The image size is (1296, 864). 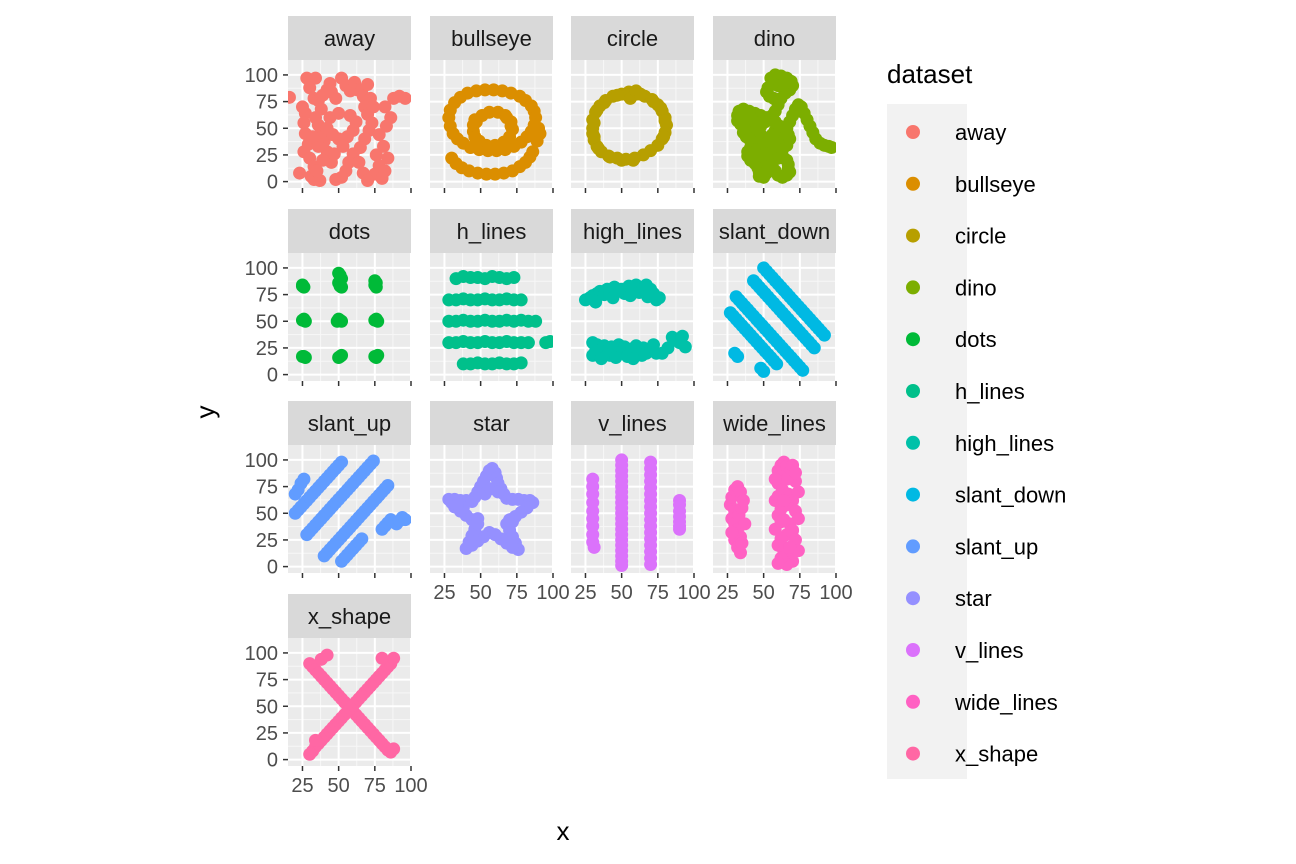 I want to click on x-axis-title: x, so click(x=563, y=831).